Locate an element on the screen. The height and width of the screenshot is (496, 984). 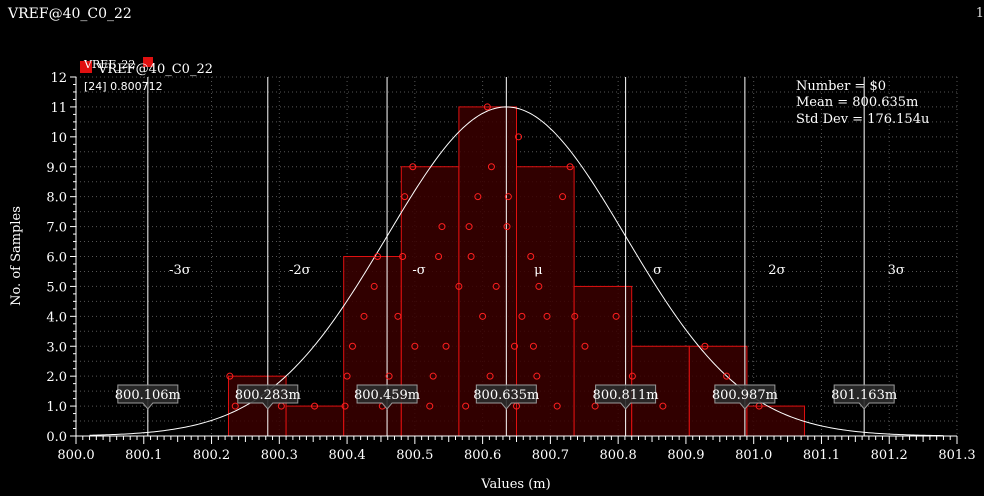
sigma-label: 2σ is located at coordinates (776, 270).